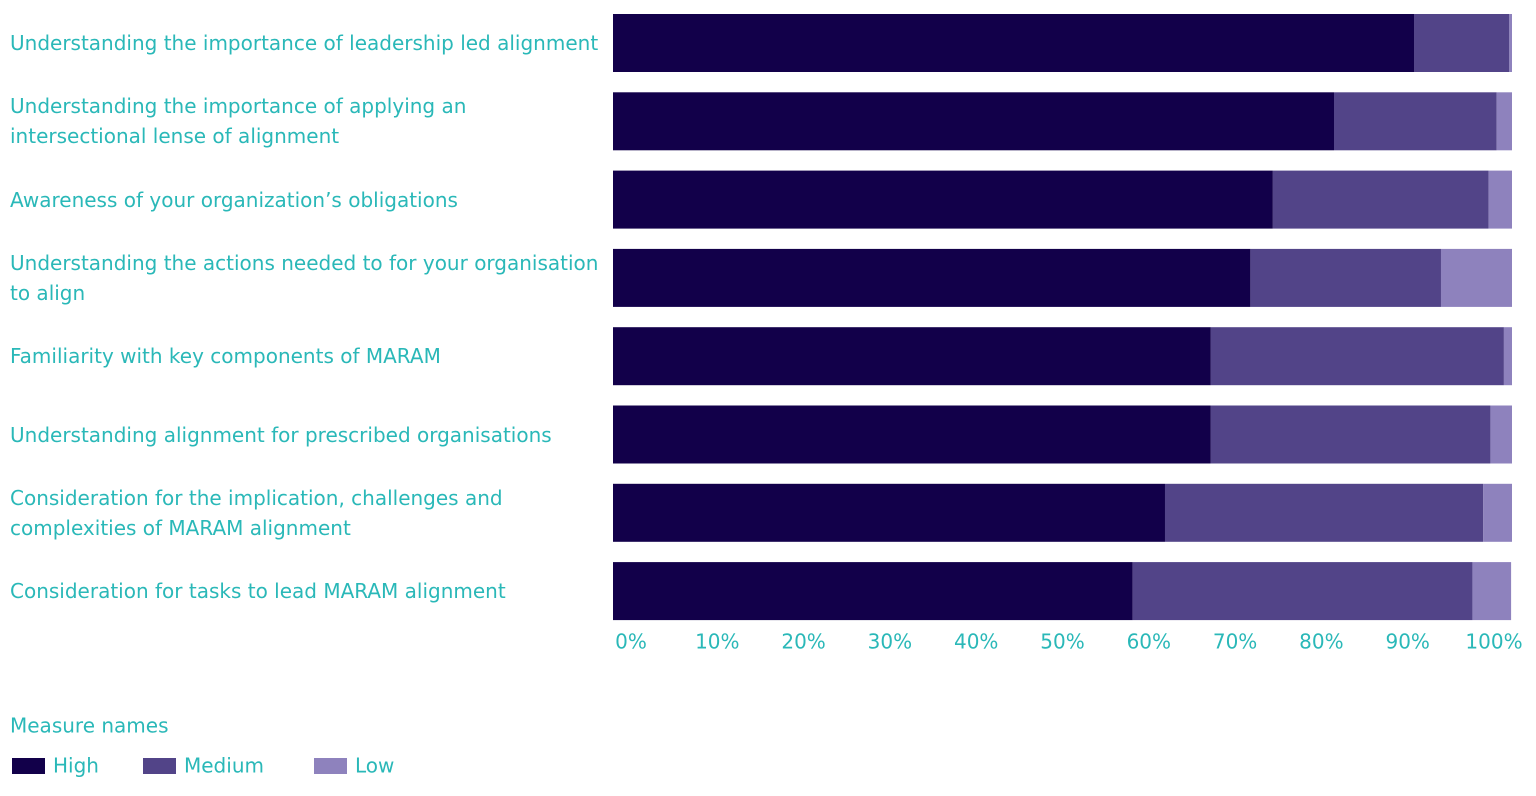  Describe the element at coordinates (76, 766) in the screenshot. I see `legend-label: High` at that location.